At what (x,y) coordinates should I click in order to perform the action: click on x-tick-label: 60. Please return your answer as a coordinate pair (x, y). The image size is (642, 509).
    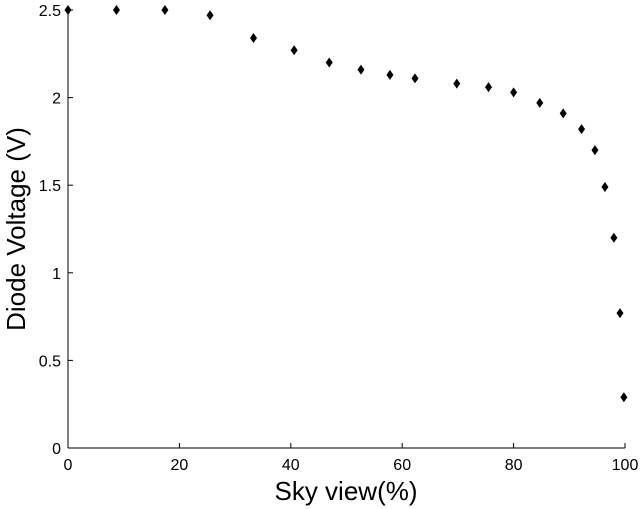
    Looking at the image, I should click on (402, 465).